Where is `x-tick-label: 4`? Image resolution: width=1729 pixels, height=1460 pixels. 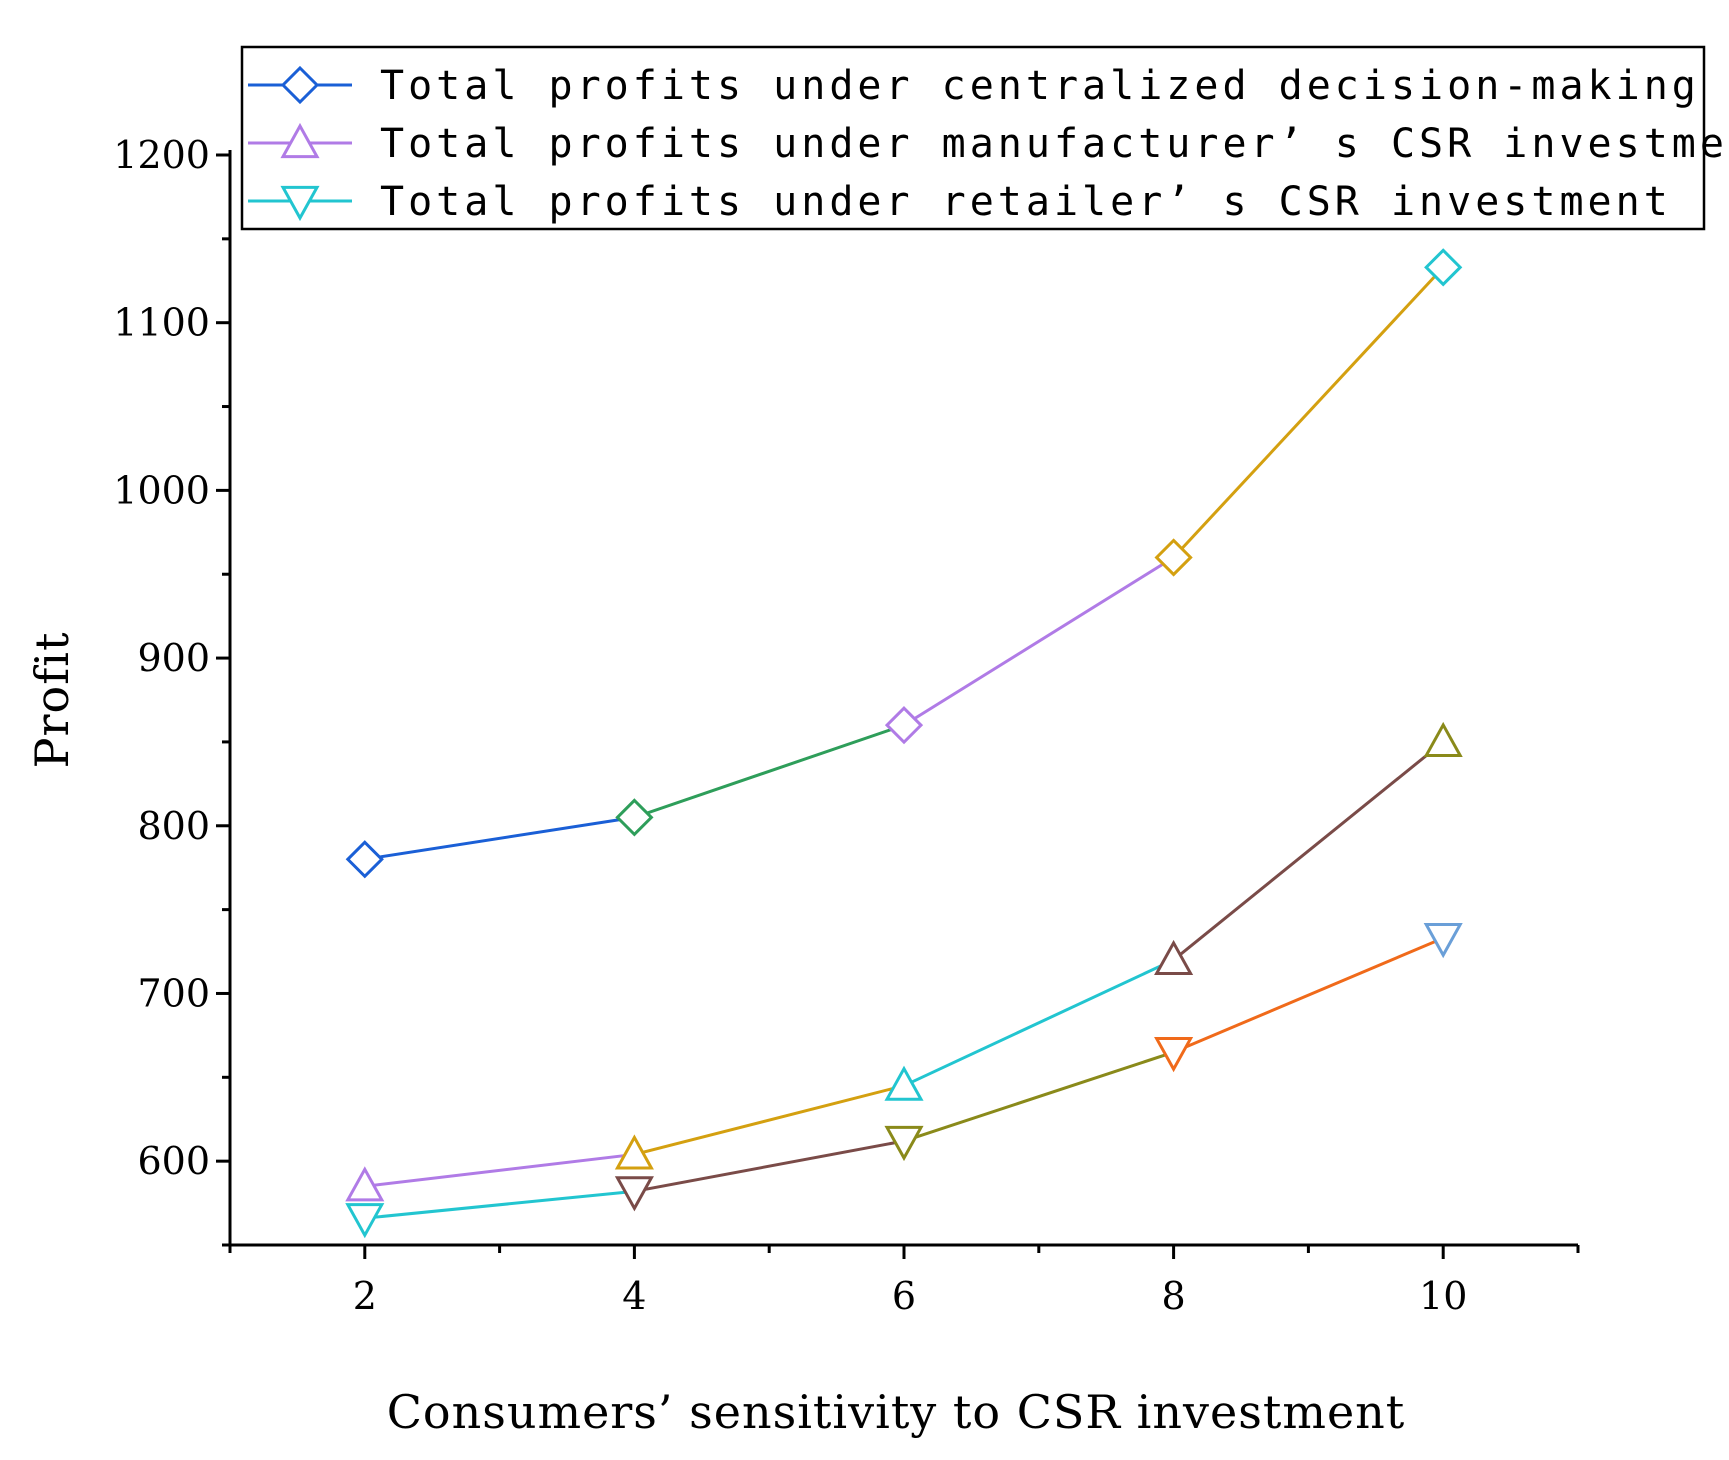
x-tick-label: 4 is located at coordinates (634, 1296).